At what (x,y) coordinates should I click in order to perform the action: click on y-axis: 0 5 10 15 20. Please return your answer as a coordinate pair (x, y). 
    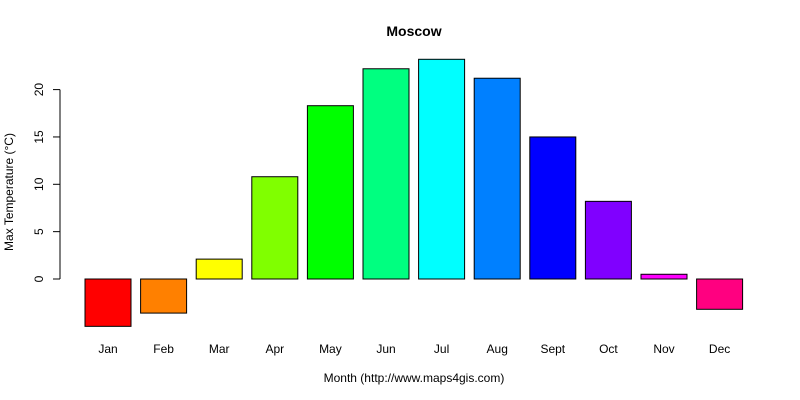
    Looking at the image, I should click on (46, 182).